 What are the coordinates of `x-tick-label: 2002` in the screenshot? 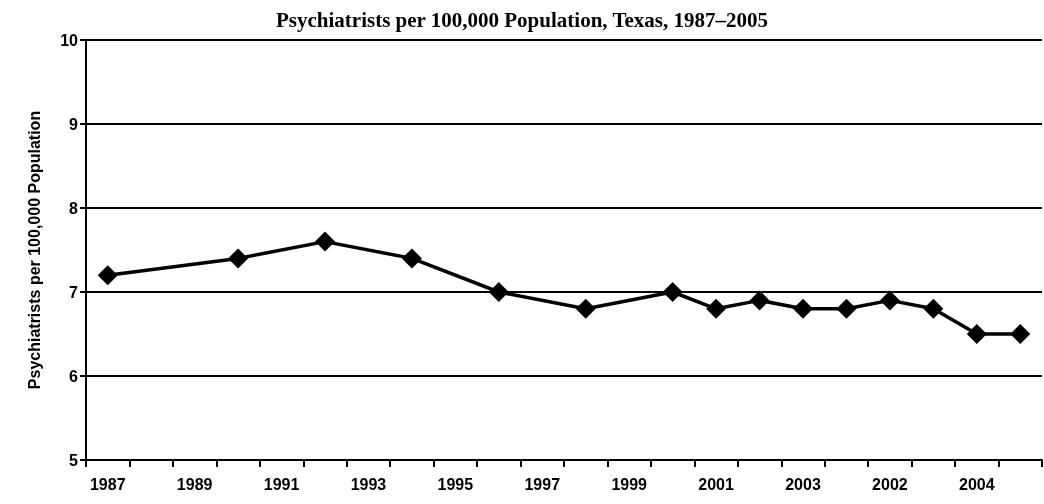 It's located at (890, 484).